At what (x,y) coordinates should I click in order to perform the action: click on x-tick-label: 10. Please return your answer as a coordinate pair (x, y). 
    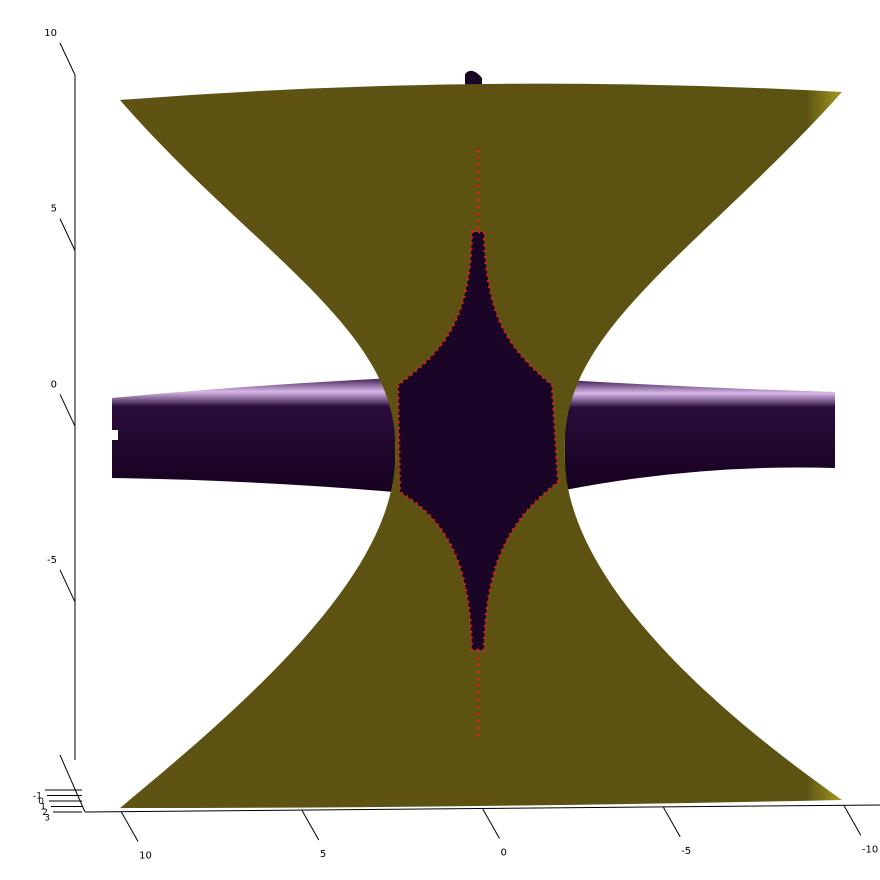
    Looking at the image, I should click on (145, 856).